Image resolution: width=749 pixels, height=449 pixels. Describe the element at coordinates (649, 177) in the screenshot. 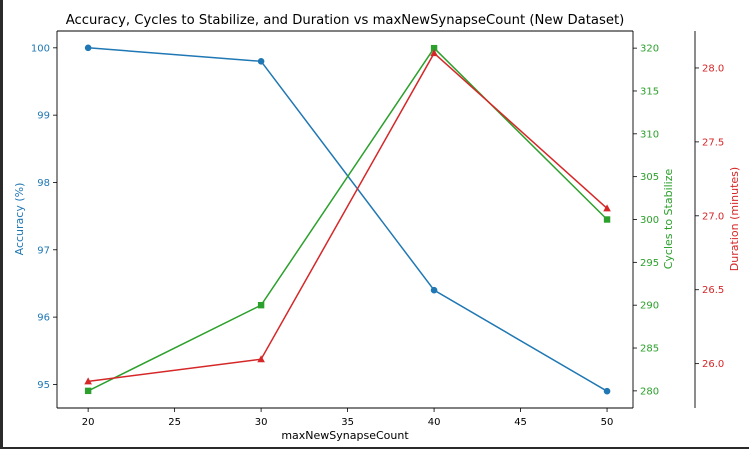

I see `y-tick-label-cycles: 305` at that location.